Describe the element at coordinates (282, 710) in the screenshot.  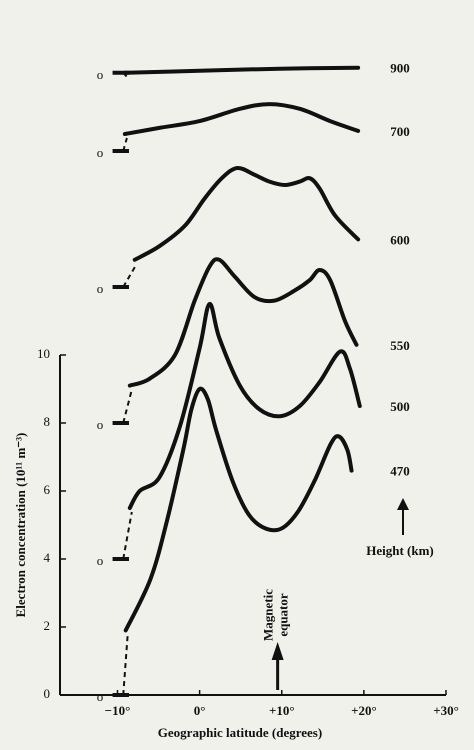
I see `x-tick-label: +10°` at that location.